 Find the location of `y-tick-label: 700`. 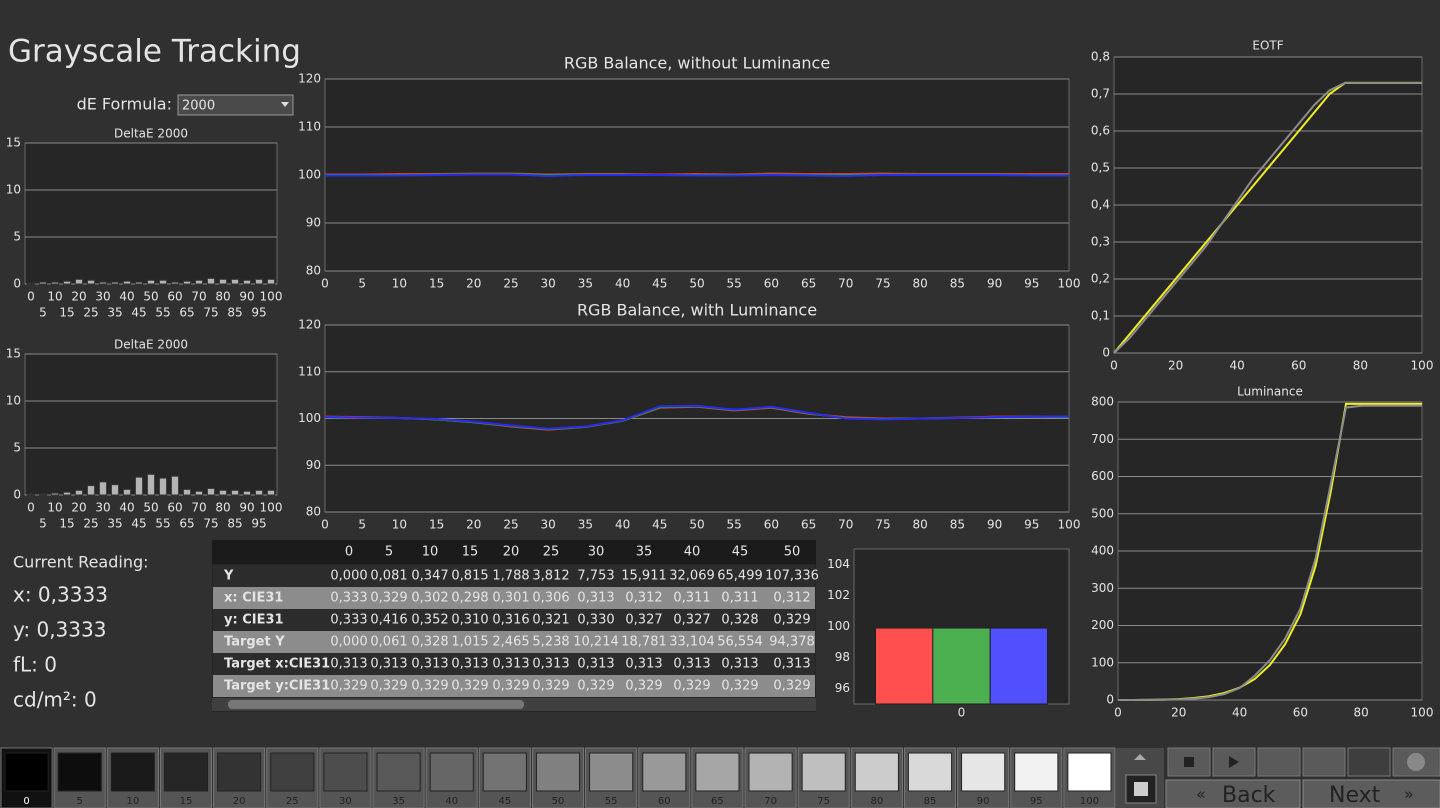

y-tick-label: 700 is located at coordinates (1102, 439).